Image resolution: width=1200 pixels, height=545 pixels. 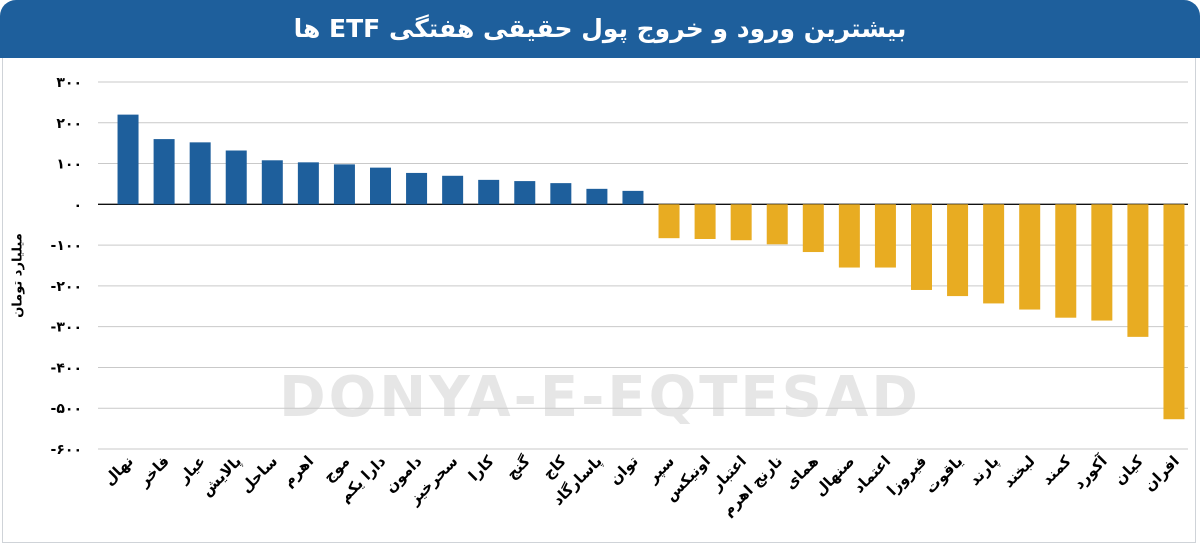 What do you see at coordinates (1090, 471) in the screenshot?
I see `category-label: آکورد` at bounding box center [1090, 471].